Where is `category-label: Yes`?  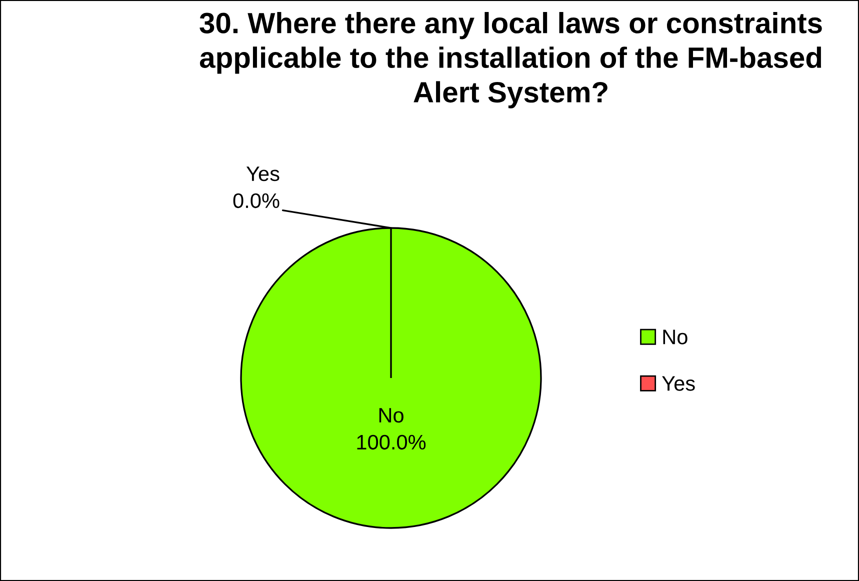 category-label: Yes is located at coordinates (263, 174).